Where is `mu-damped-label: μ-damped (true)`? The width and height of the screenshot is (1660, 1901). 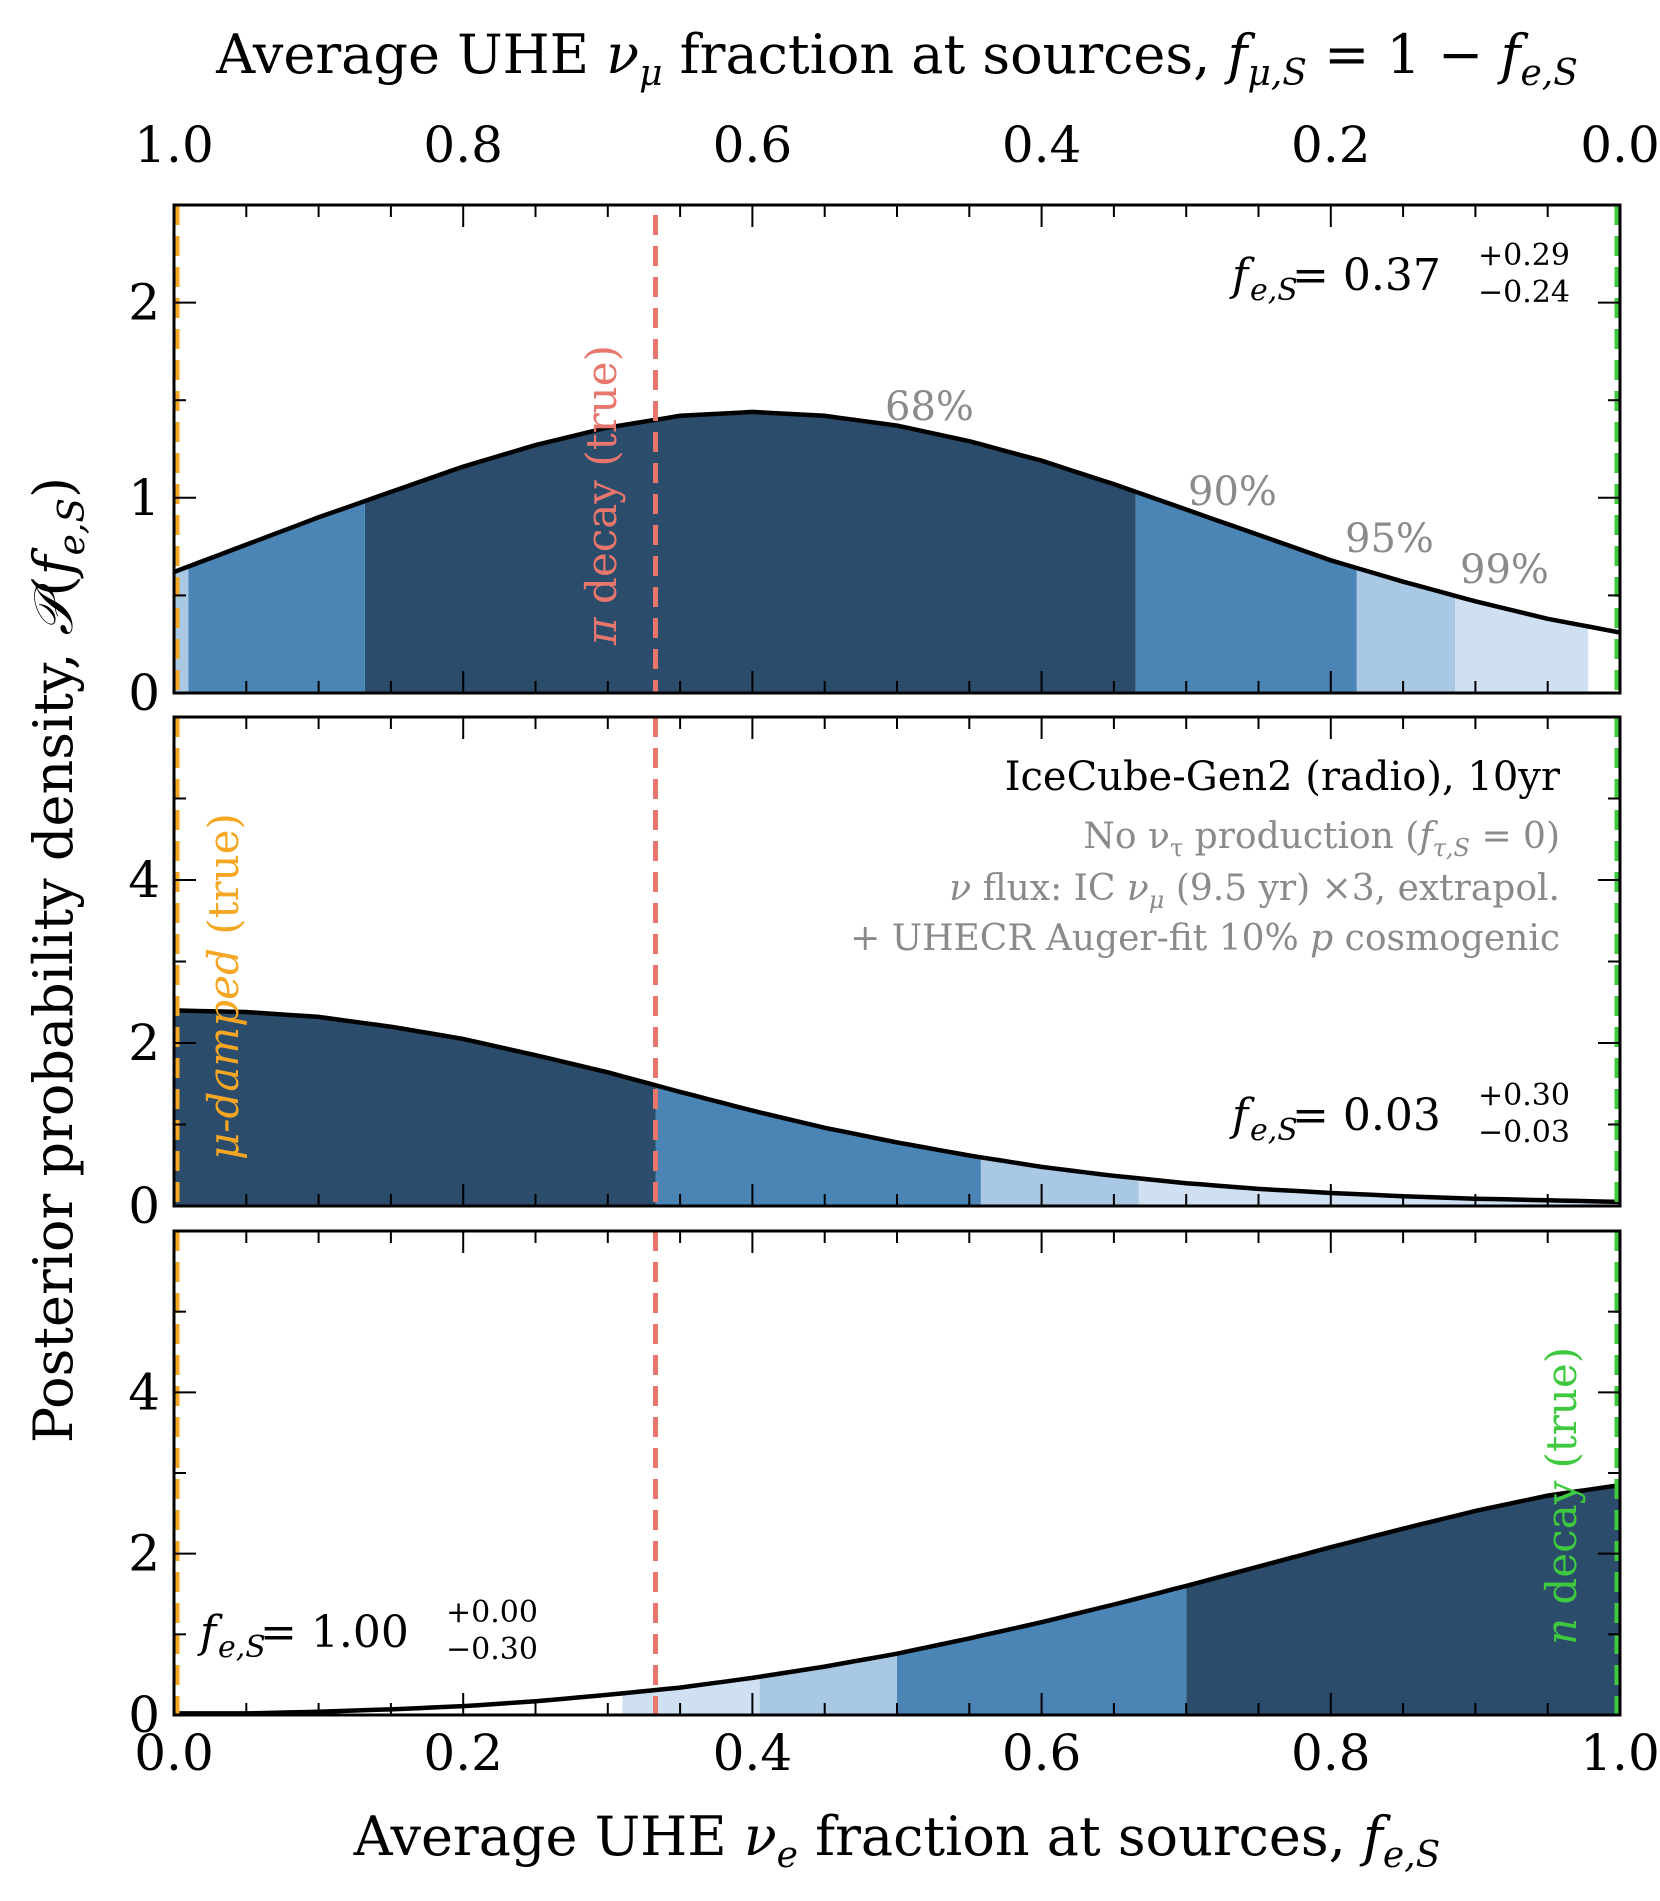 mu-damped-label: μ-damped (true) is located at coordinates (223, 986).